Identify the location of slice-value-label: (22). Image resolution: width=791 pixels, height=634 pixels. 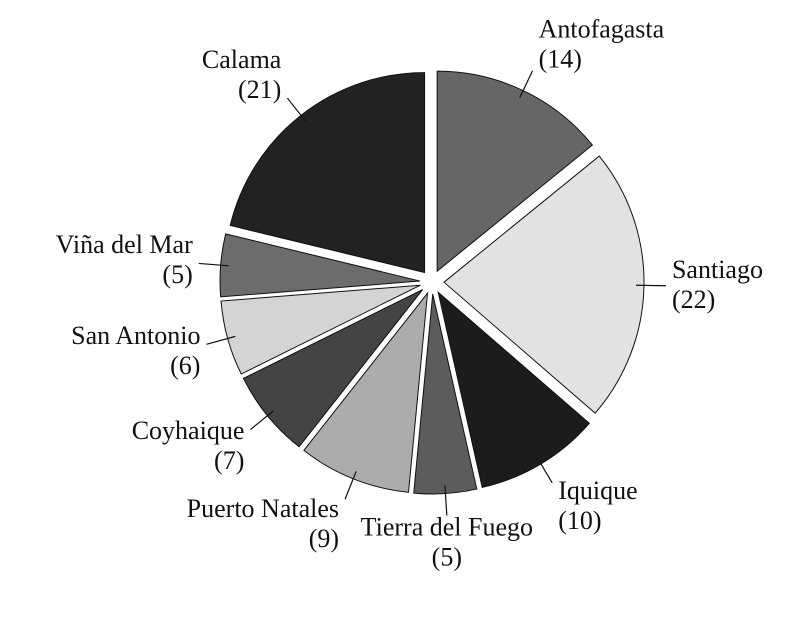
(693, 299).